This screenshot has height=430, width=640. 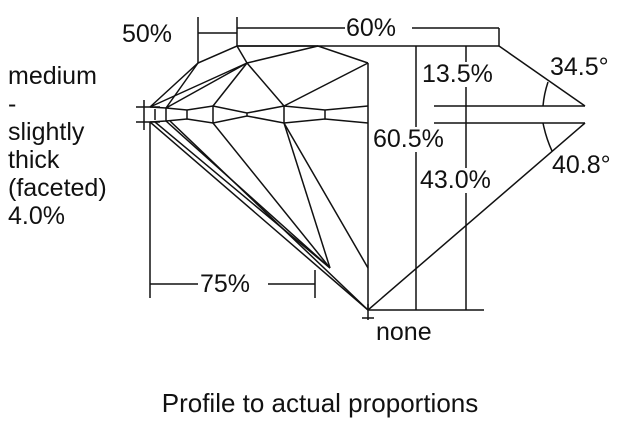 I want to click on total-depth-label: 60.5%, so click(x=408, y=139).